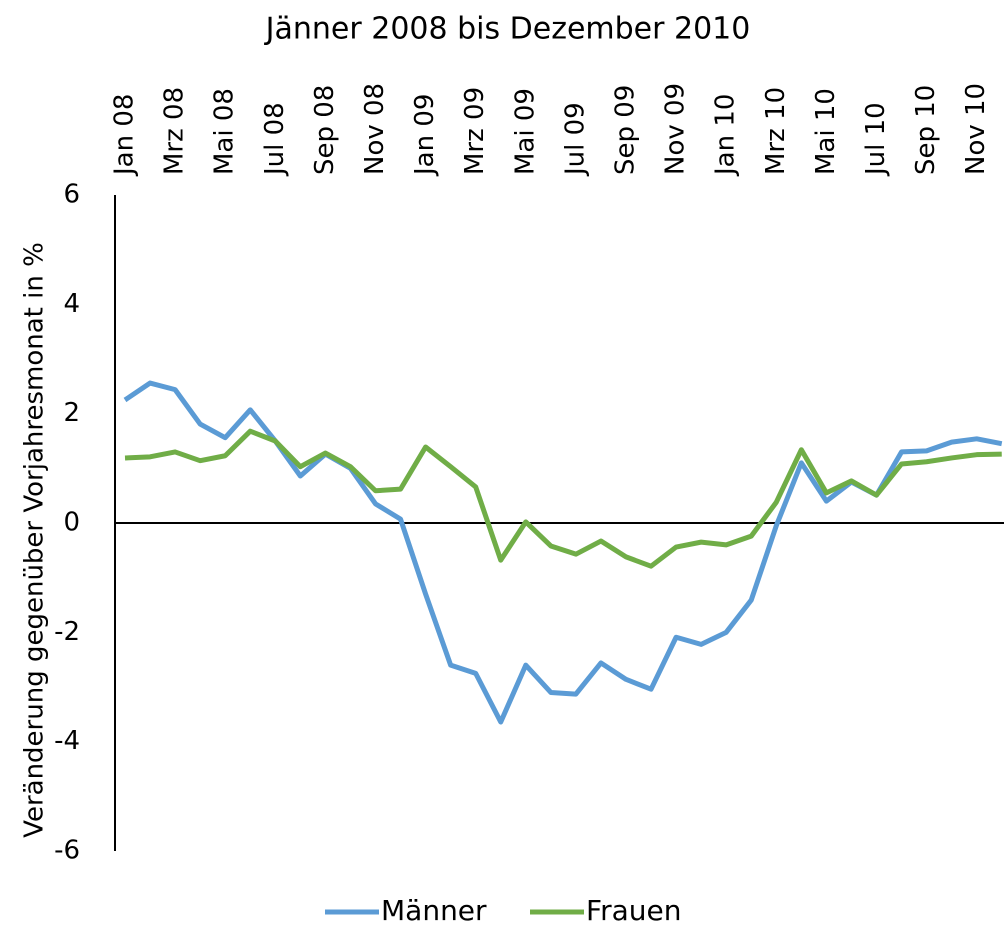 The width and height of the screenshot is (1004, 927). What do you see at coordinates (575, 139) in the screenshot?
I see `x-tick-label: Jul 09` at bounding box center [575, 139].